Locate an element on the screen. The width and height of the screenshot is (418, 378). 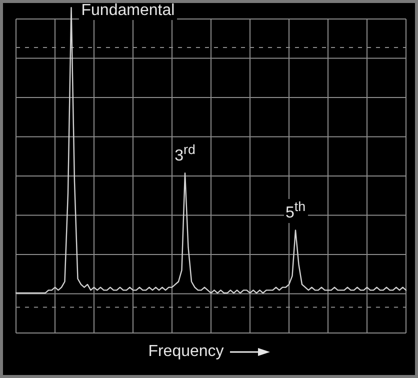
annotation: 3$^{rd}$ is located at coordinates (185, 154).